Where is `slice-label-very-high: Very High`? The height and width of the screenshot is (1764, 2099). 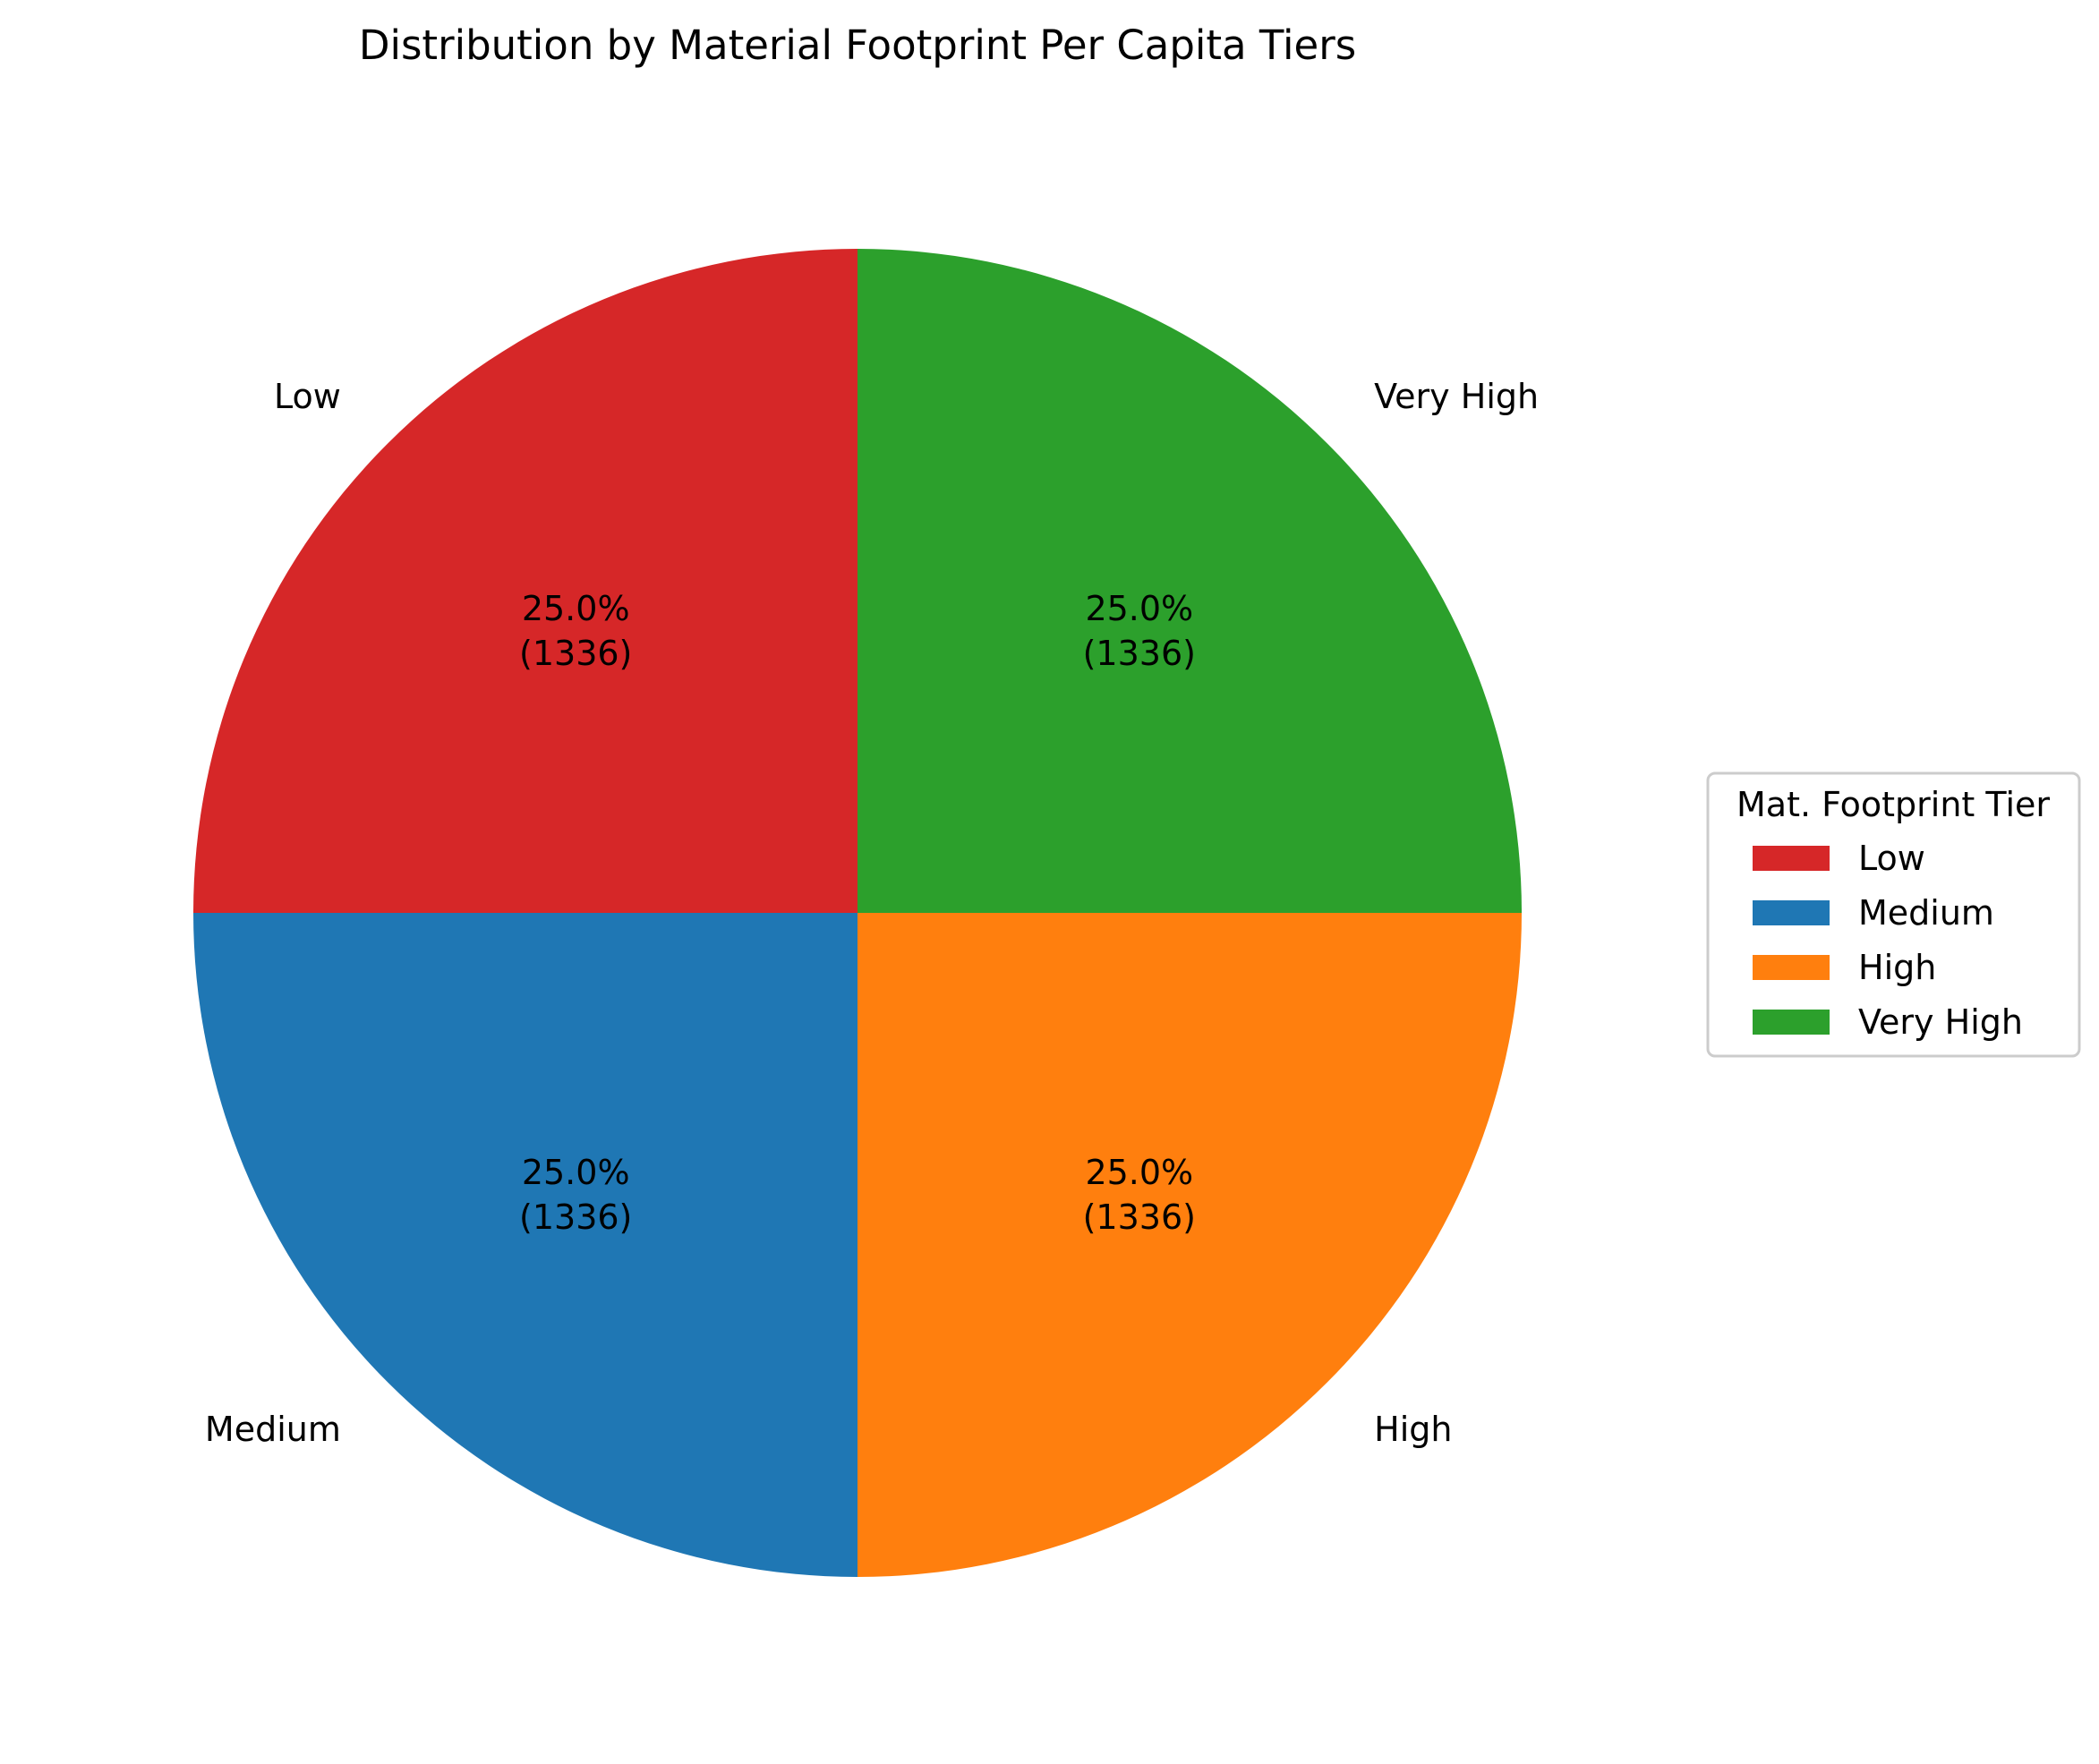
slice-label-very-high: Very High is located at coordinates (1456, 396).